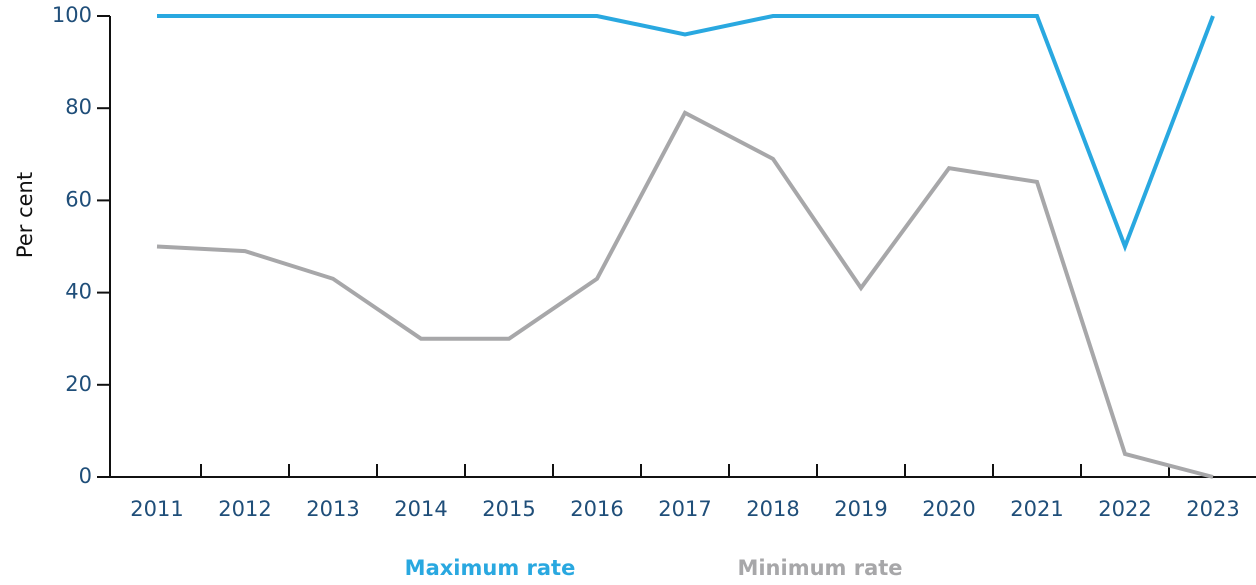 This screenshot has height=585, width=1256. What do you see at coordinates (684, 509) in the screenshot?
I see `x-tick-label: 2017` at bounding box center [684, 509].